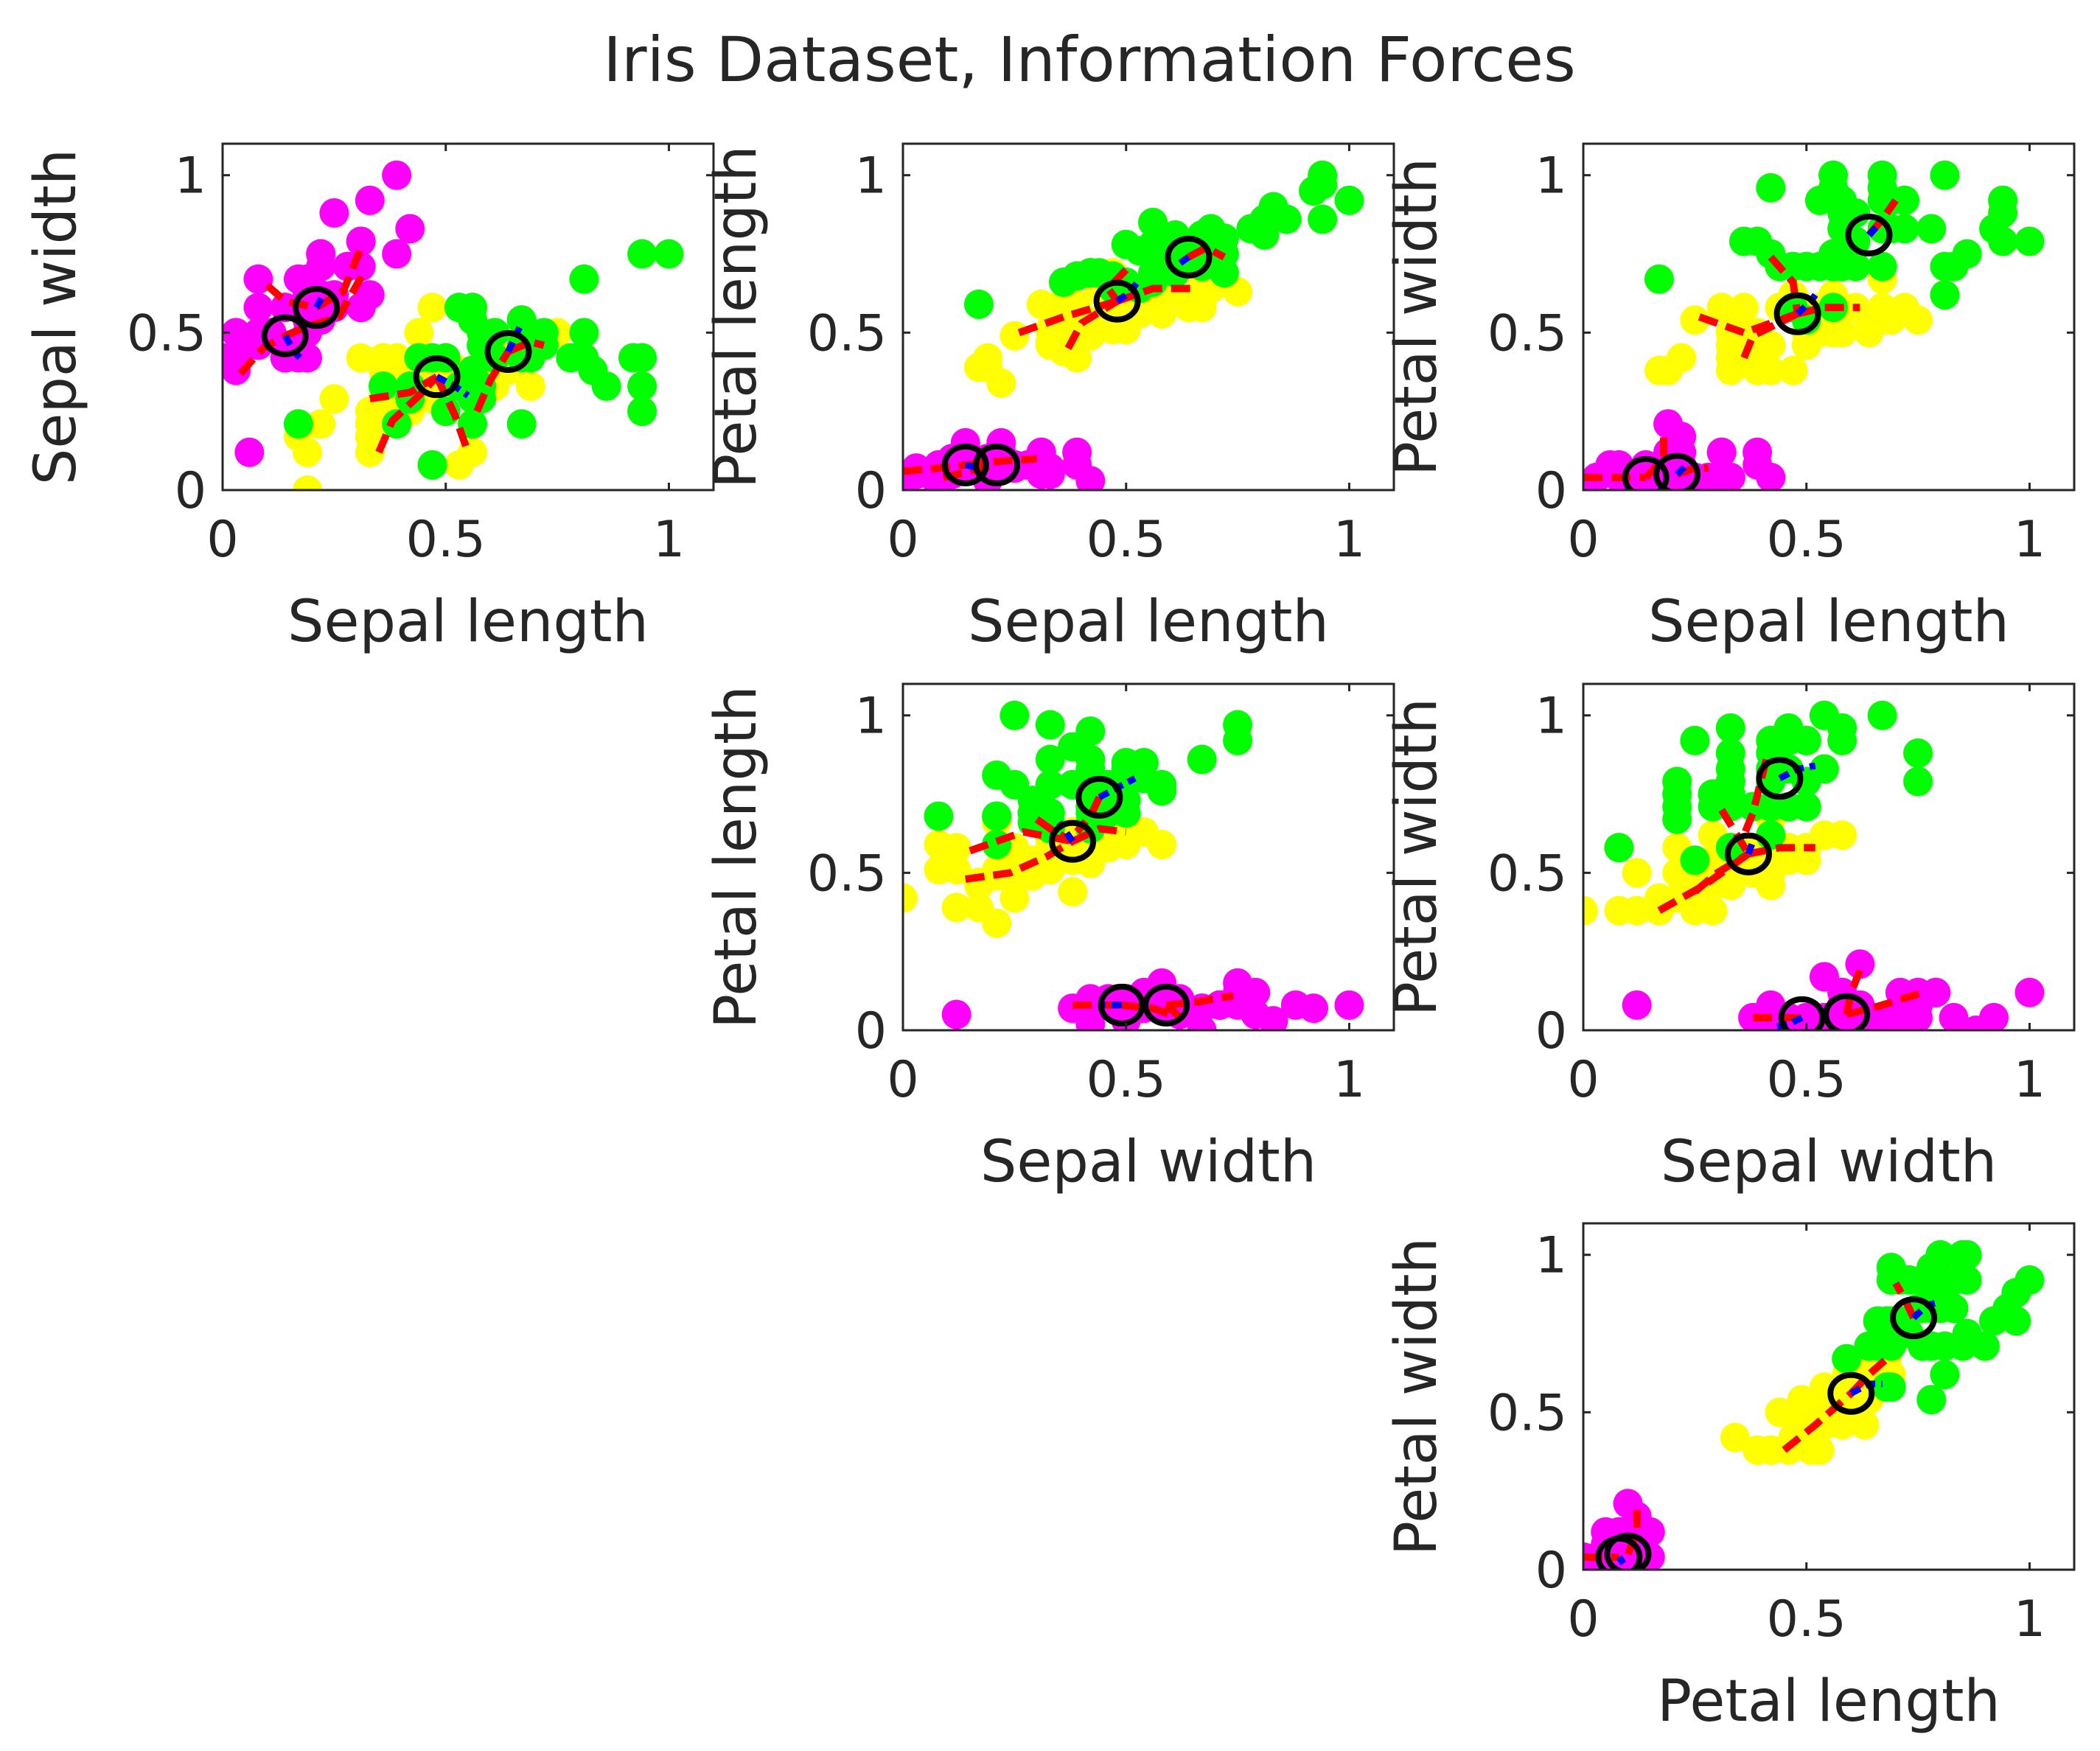  Describe the element at coordinates (56, 317) in the screenshot. I see `y-axis-label: Sepal width` at that location.